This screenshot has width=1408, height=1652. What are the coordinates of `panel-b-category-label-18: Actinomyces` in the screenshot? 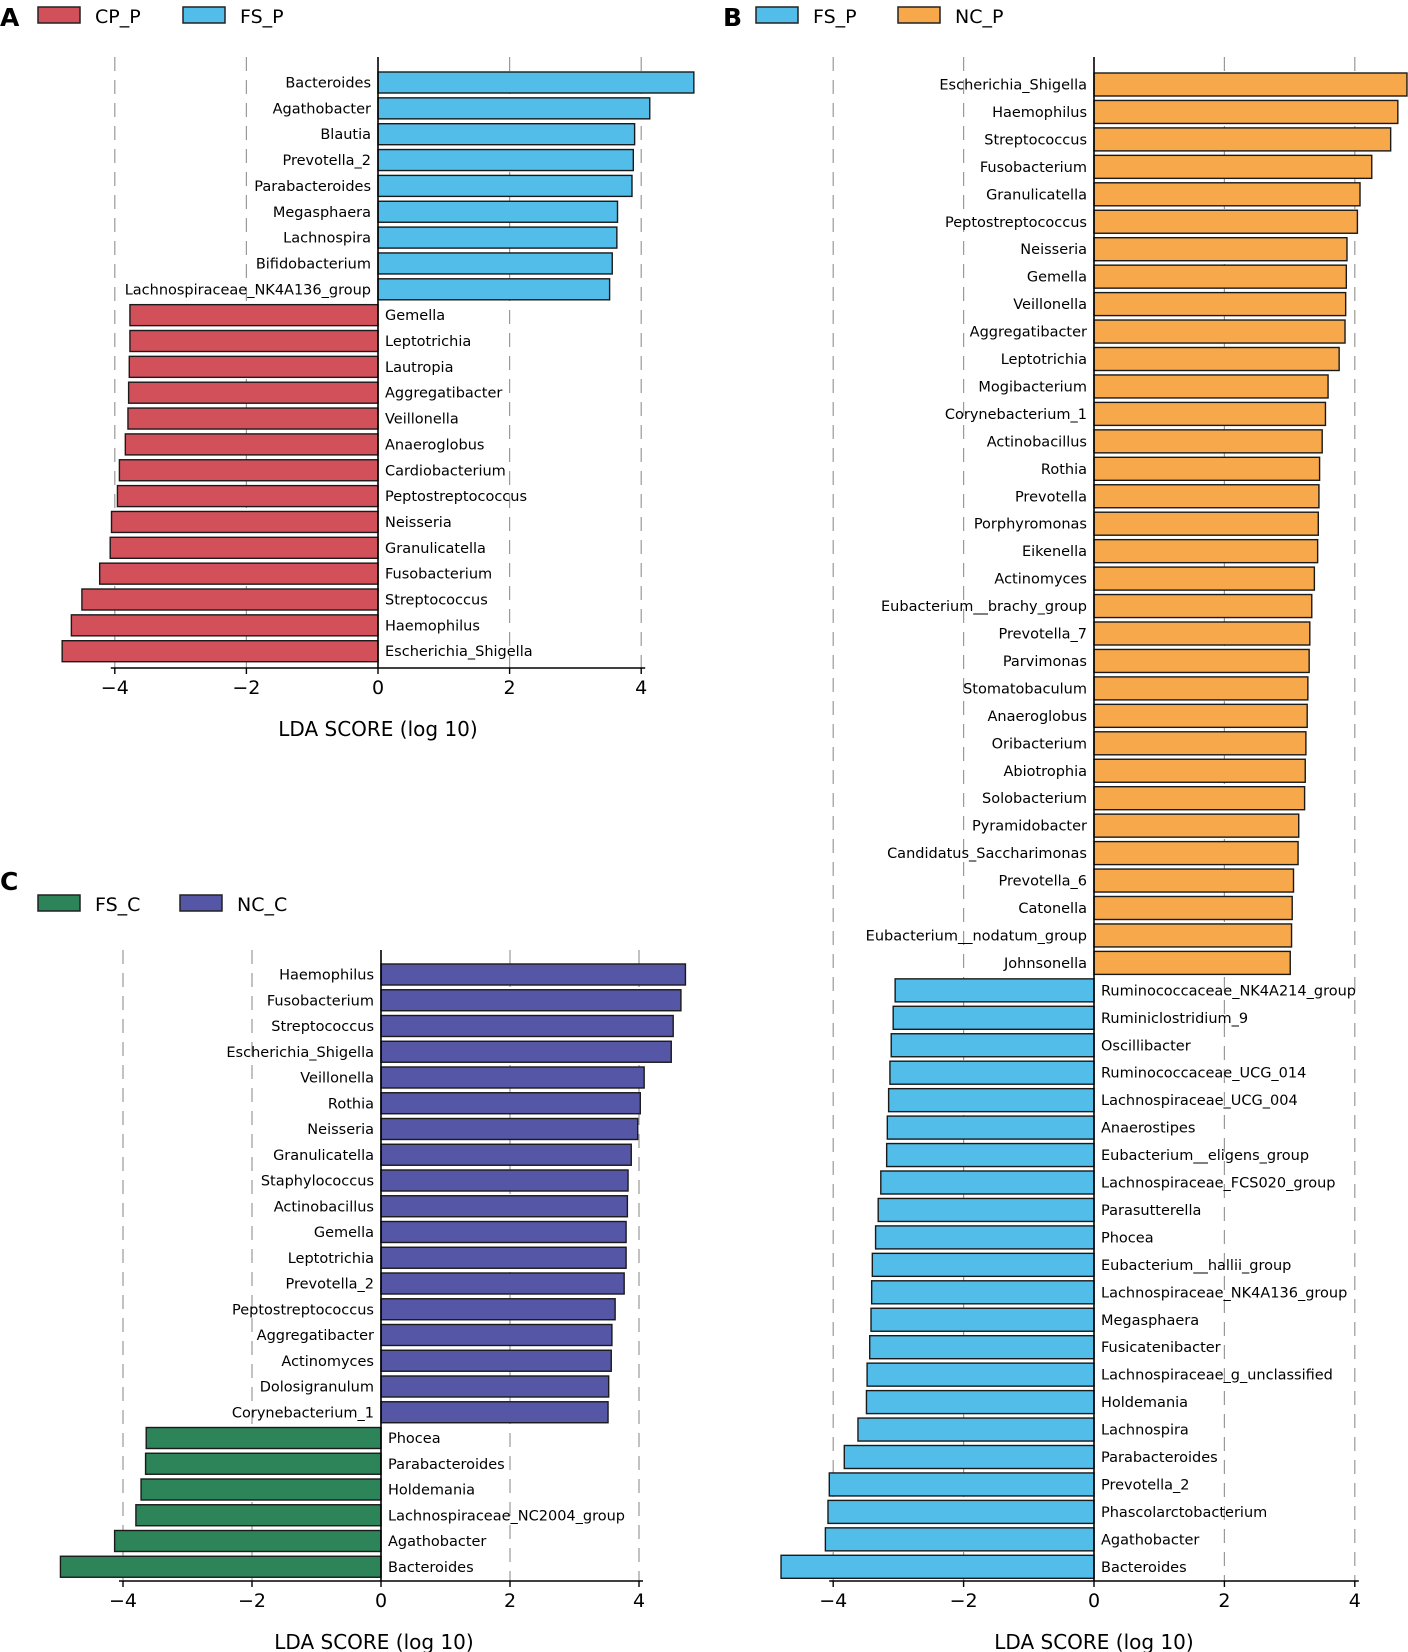 It's located at (1040, 580).